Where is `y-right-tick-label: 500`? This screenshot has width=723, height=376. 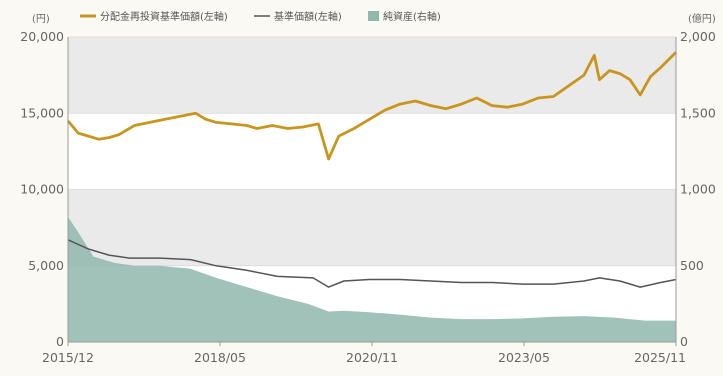
y-right-tick-label: 500 is located at coordinates (692, 265).